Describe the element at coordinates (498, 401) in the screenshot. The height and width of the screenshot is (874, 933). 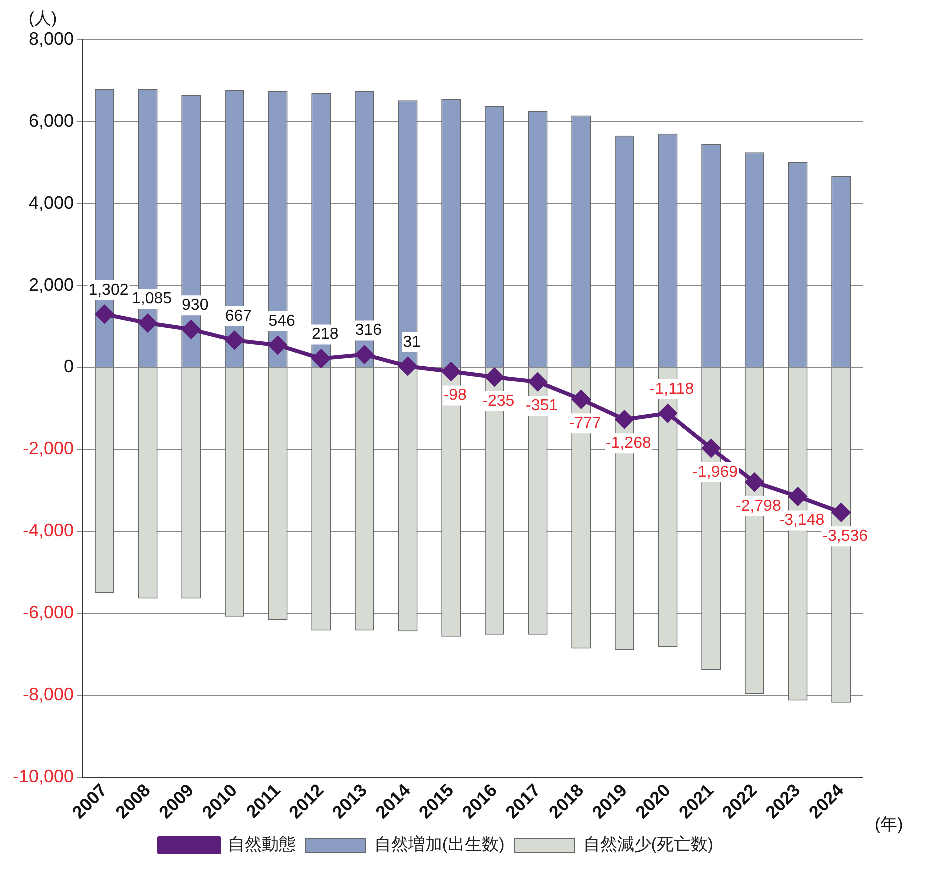
I see `data-label: -235` at that location.